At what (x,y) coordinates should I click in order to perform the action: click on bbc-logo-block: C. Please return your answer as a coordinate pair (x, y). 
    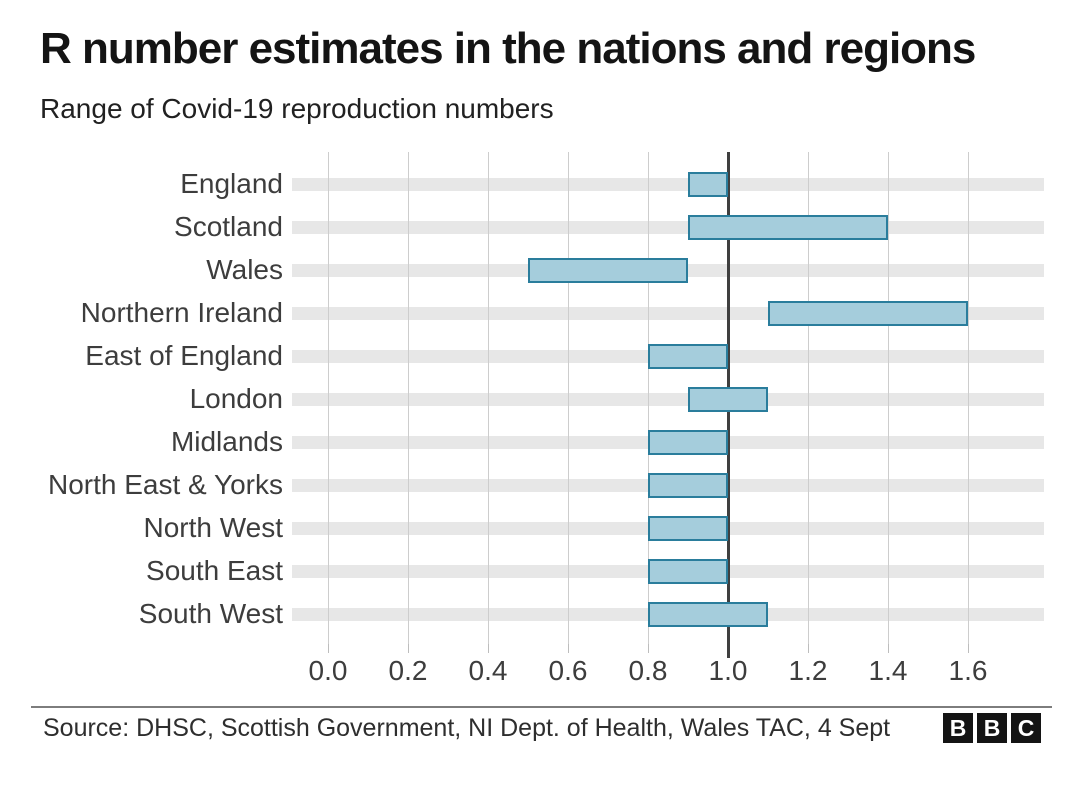
    Looking at the image, I should click on (1026, 728).